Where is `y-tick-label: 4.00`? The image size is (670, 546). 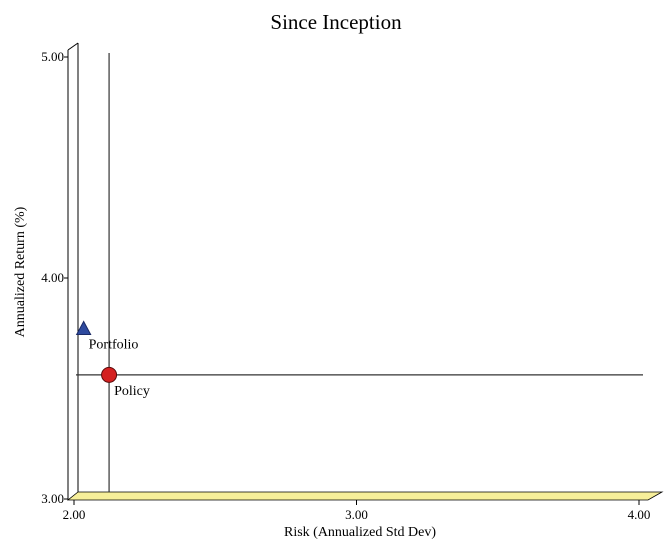
y-tick-label: 4.00 is located at coordinates (52, 277).